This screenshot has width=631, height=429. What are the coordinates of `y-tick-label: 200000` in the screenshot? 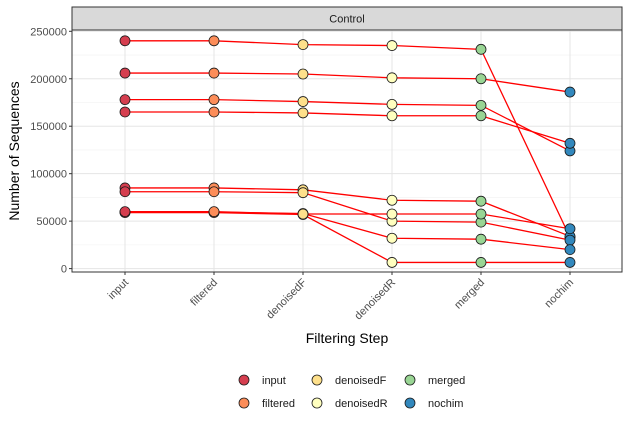 It's located at (48, 80).